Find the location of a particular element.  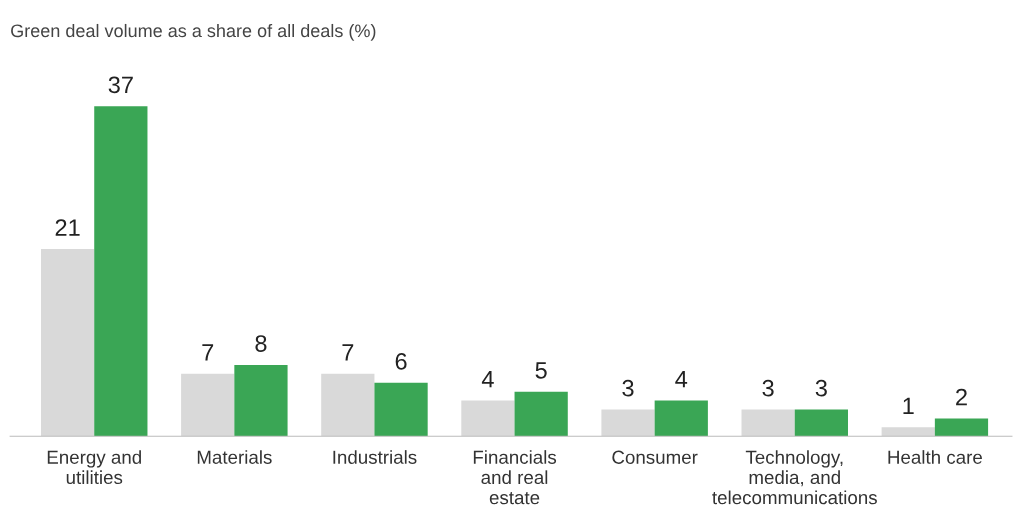

x-tick-label: Health care is located at coordinates (935, 457).